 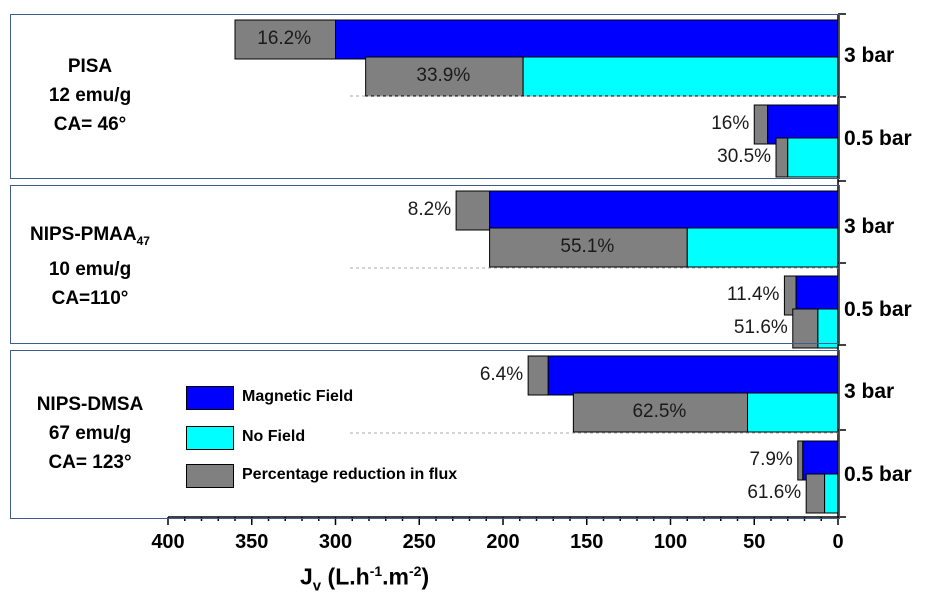 What do you see at coordinates (168, 542) in the screenshot?
I see `x-tick-label-400: 400` at bounding box center [168, 542].